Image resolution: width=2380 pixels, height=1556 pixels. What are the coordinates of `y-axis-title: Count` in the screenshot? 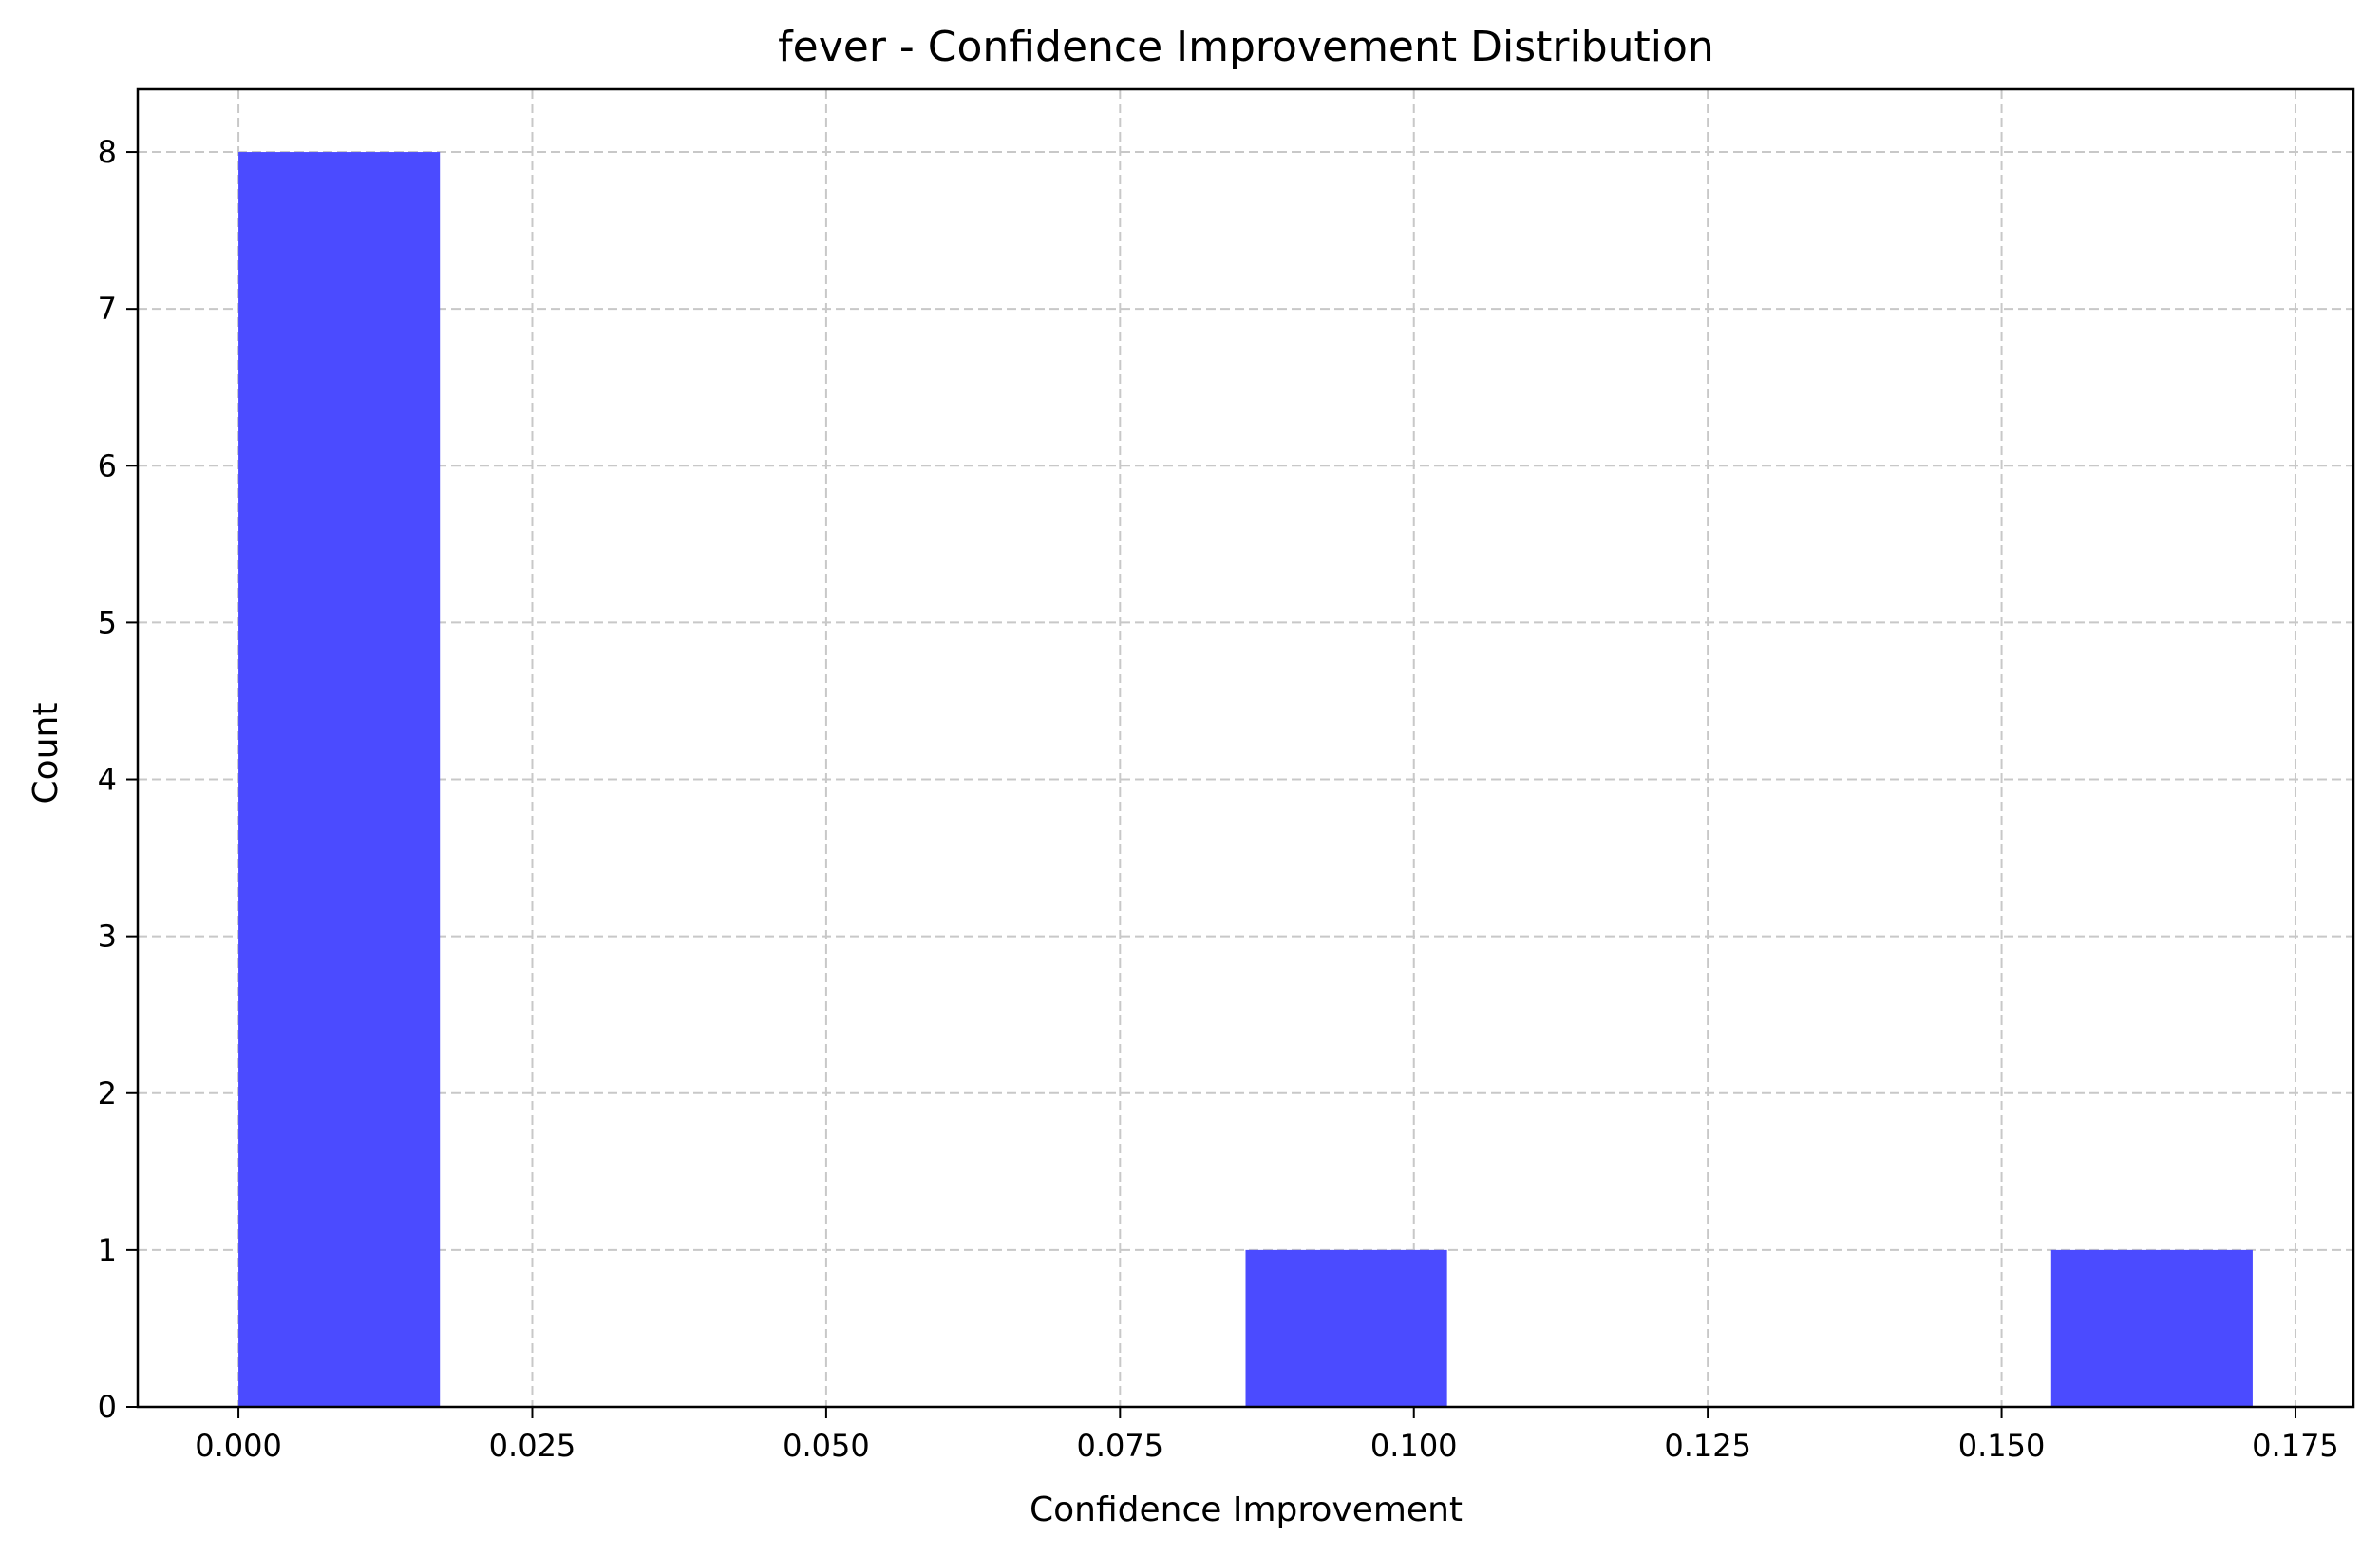 It's located at (46, 754).